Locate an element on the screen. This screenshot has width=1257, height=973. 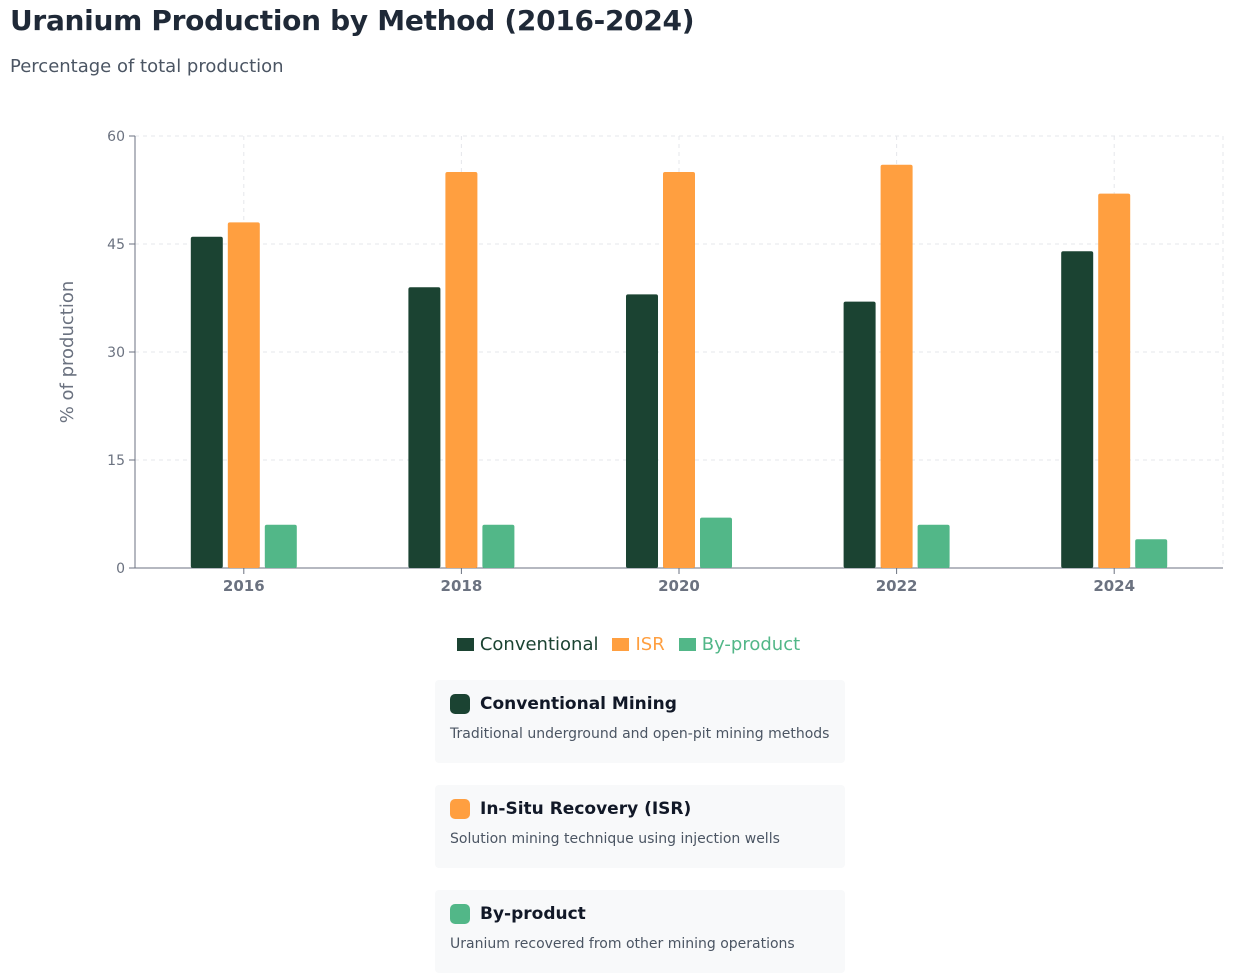
bar-conventional-2020 is located at coordinates (642, 431).